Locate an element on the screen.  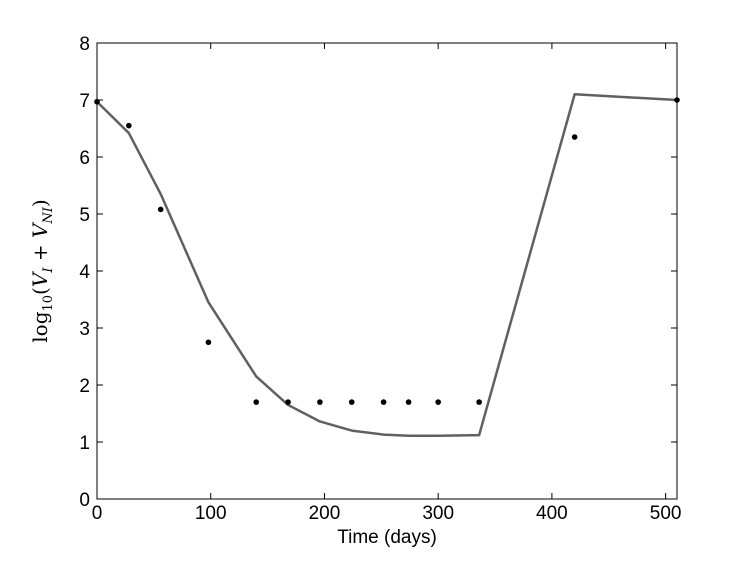
y-label-v1: V is located at coordinates (40, 278).